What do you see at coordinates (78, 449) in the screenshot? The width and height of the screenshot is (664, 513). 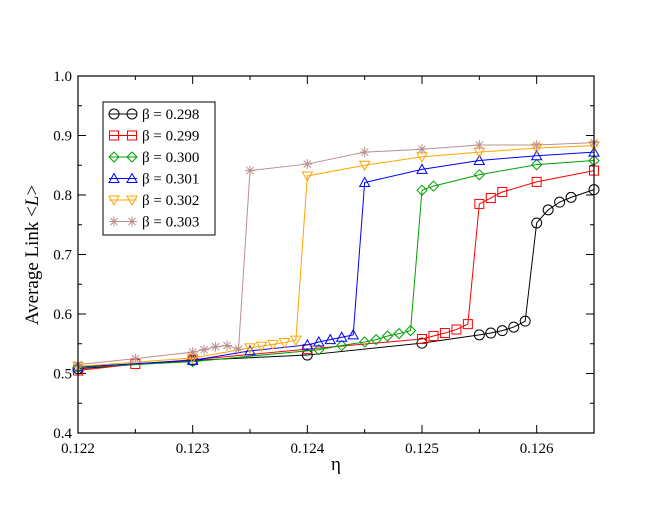 I see `x-tick-label: 0.122` at bounding box center [78, 449].